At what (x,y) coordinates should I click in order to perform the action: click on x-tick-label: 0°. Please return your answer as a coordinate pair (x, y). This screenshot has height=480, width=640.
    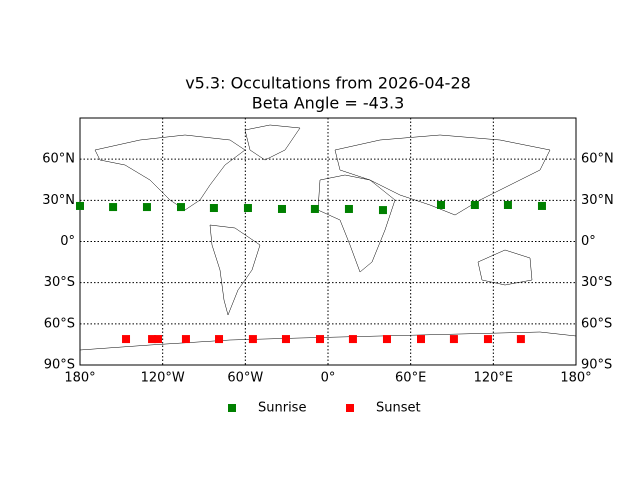
    Looking at the image, I should click on (328, 378).